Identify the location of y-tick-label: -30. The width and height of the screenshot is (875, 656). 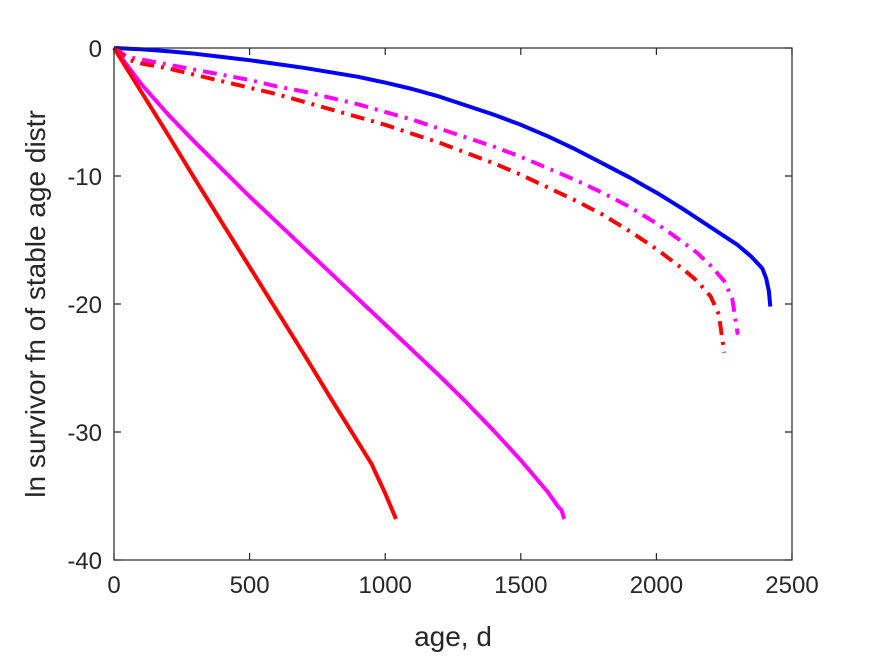
(84, 433).